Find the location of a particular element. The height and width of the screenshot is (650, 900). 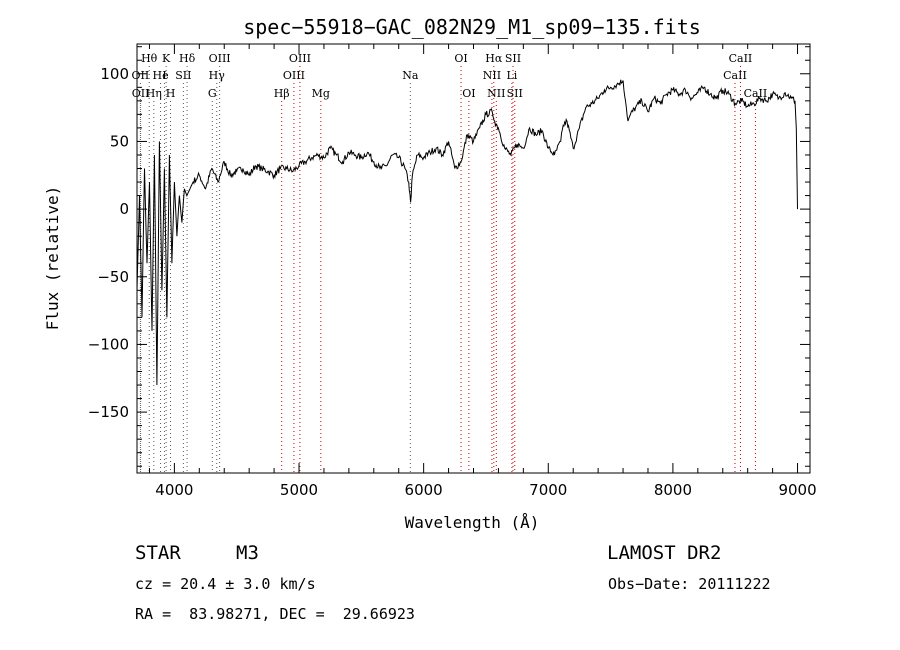

y-tick-label: −50 is located at coordinates (113, 277).